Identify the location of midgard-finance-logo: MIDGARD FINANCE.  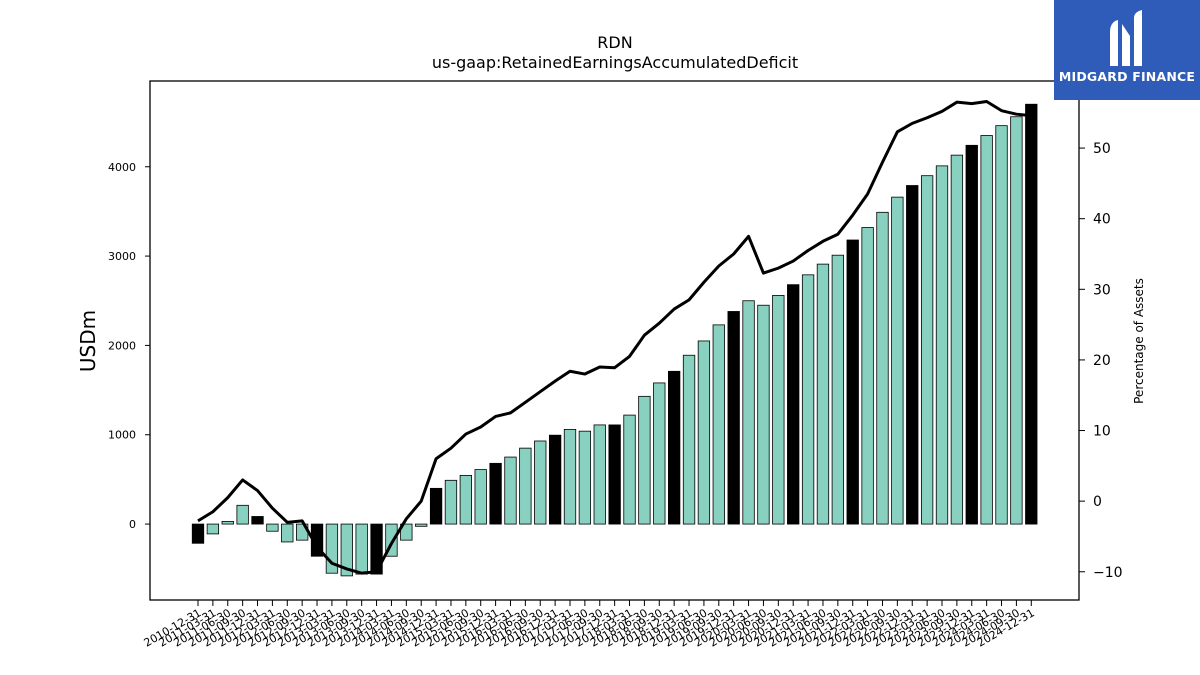
(1127, 50).